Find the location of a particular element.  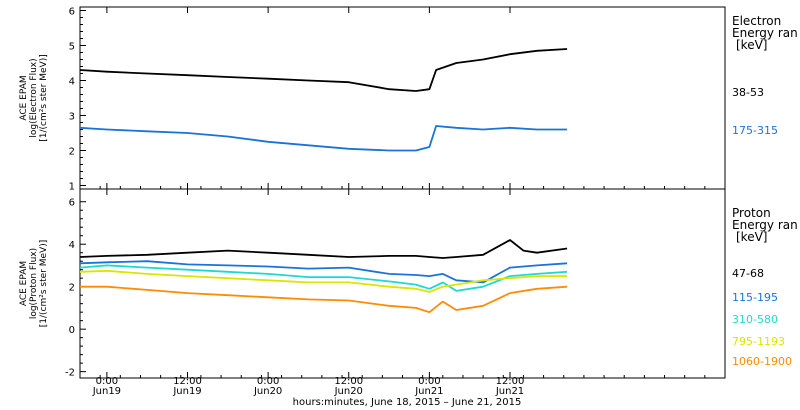

legend-proton-115-195: 115-195 is located at coordinates (755, 297).